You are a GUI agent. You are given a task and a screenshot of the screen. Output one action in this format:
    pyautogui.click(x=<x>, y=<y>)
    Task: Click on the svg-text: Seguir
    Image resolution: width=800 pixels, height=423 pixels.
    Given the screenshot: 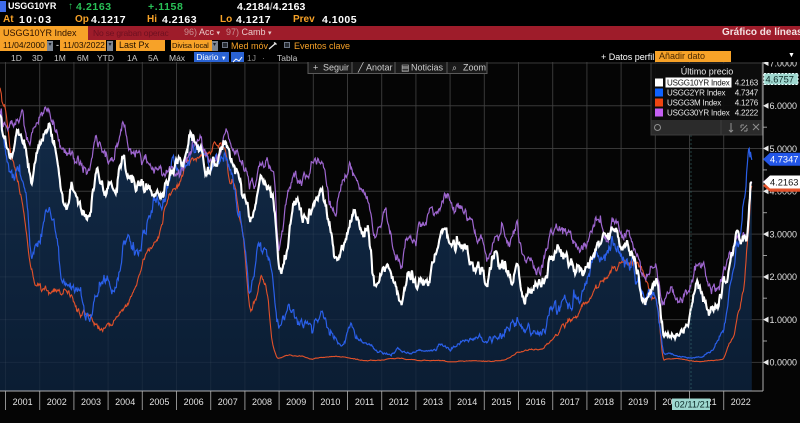 What is the action you would take?
    pyautogui.click(x=336, y=68)
    